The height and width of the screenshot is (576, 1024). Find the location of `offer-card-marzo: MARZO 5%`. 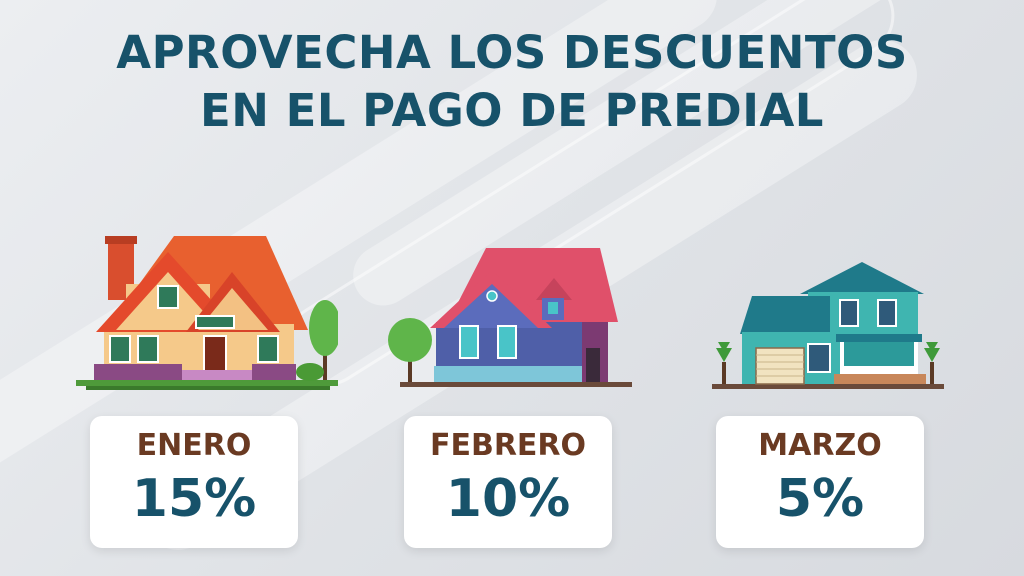

offer-card-marzo: MARZO 5% is located at coordinates (820, 482).